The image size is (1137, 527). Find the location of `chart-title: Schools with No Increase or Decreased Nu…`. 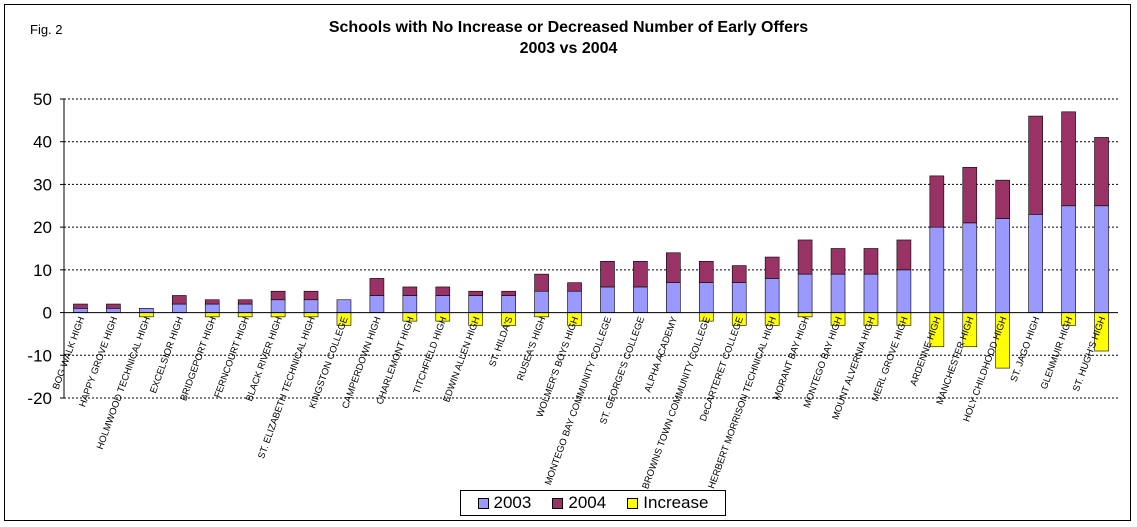

chart-title: Schools with No Increase or Decreased Nu… is located at coordinates (568, 27).